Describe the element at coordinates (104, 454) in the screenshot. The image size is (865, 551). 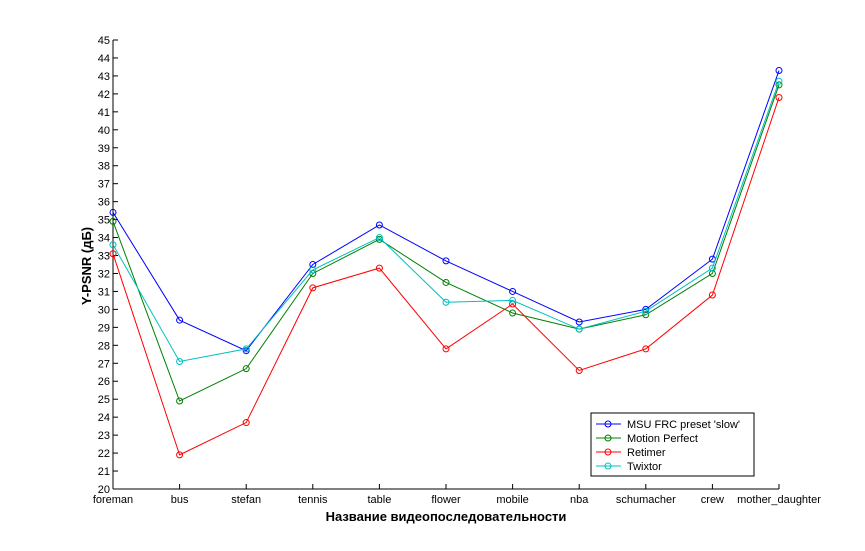
I see `y-tick-label: 22` at that location.